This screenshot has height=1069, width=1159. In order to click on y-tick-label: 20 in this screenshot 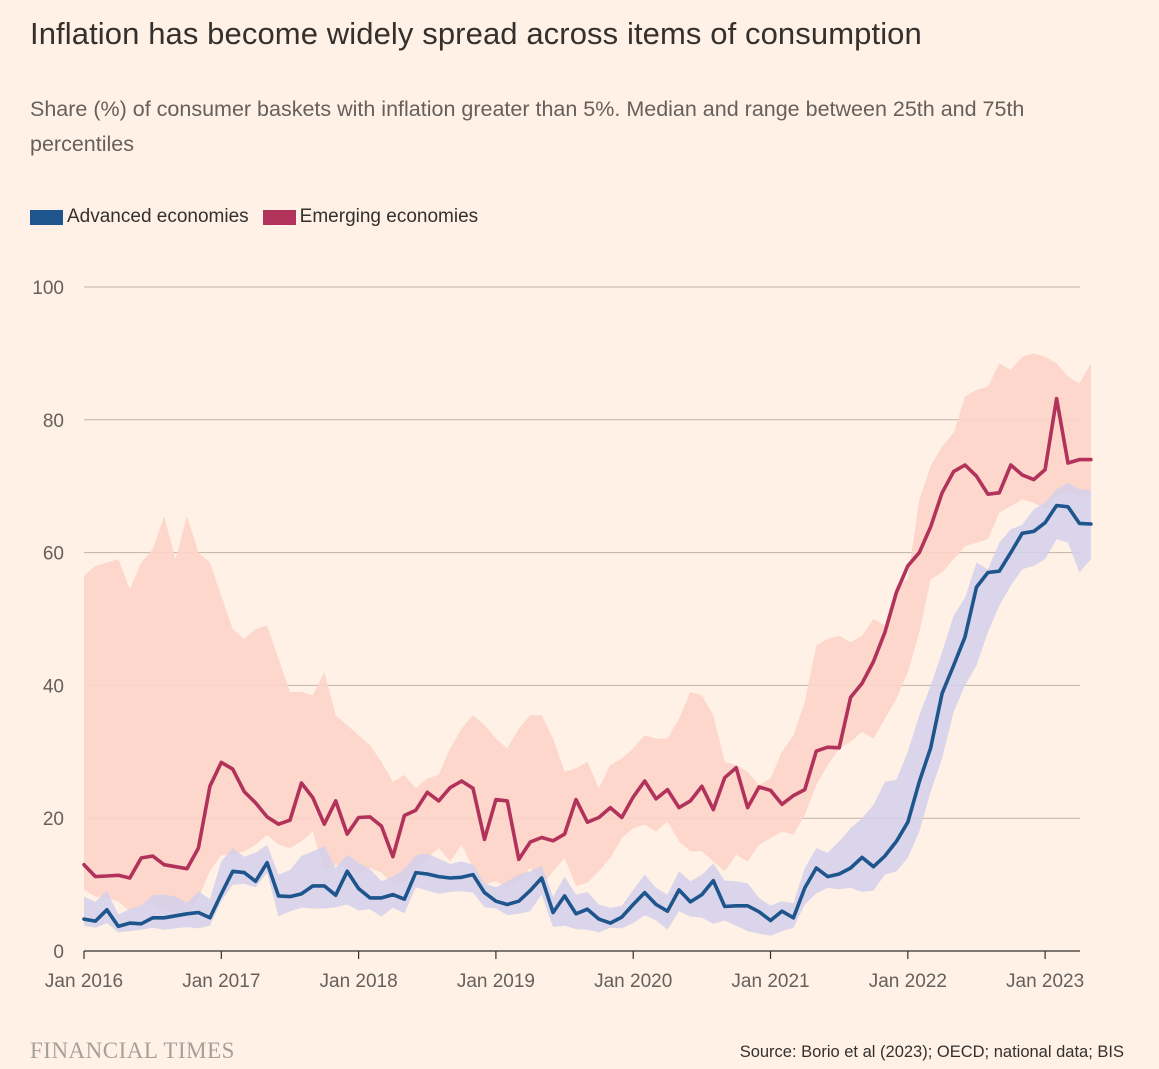, I will do `click(53, 819)`.